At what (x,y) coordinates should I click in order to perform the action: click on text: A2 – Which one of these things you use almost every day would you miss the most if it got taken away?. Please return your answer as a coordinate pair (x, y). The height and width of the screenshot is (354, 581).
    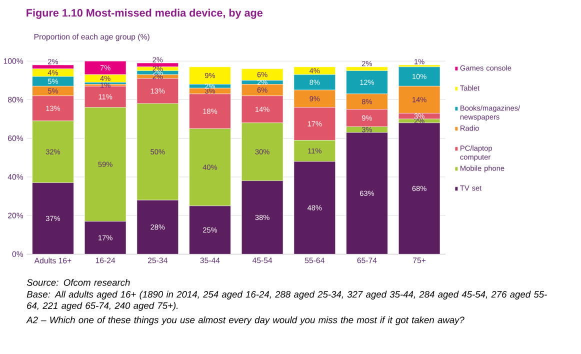
    Looking at the image, I should click on (245, 321).